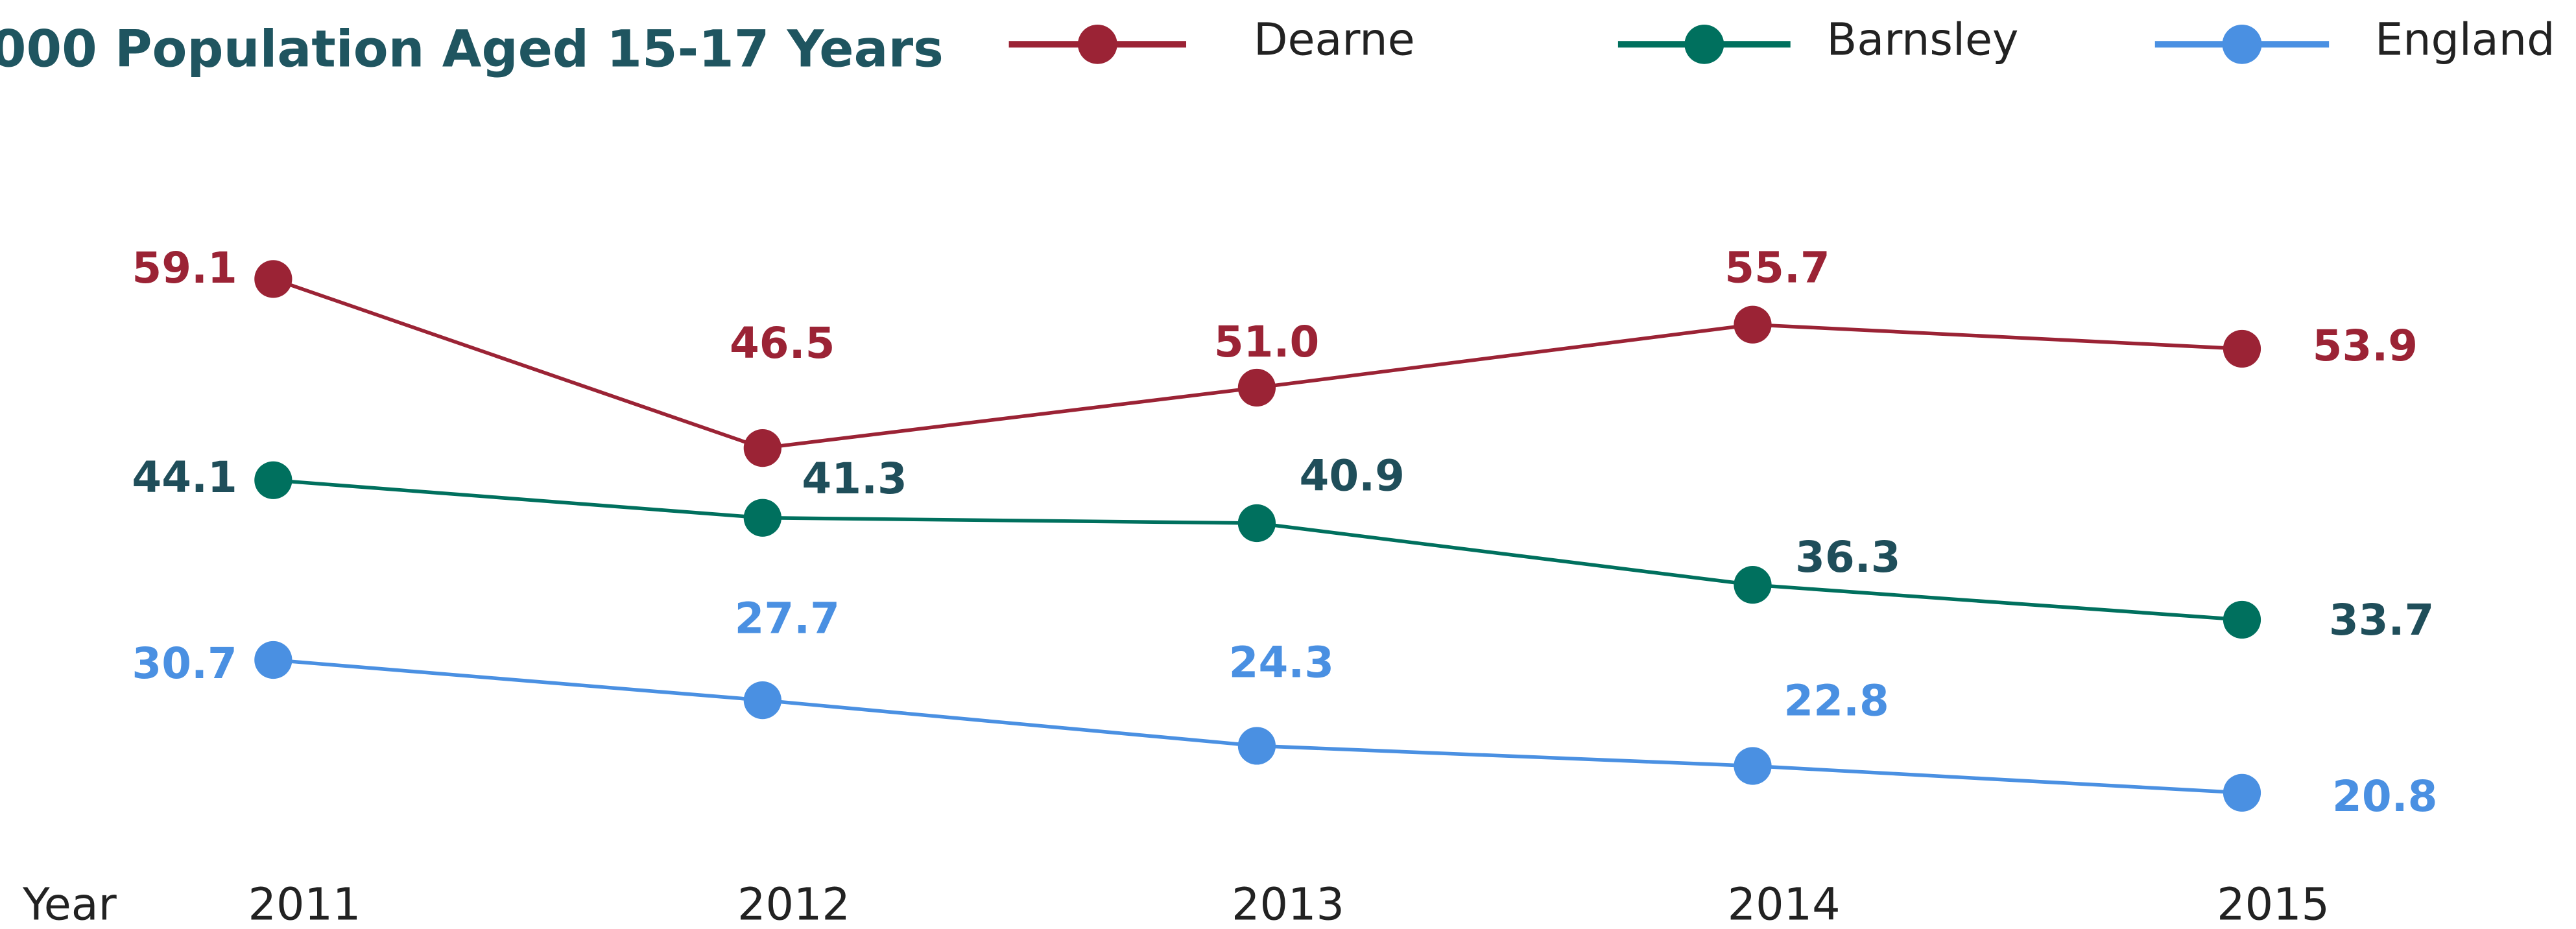 Image resolution: width=2576 pixels, height=929 pixels. I want to click on legend-label: Dearne, so click(1334, 39).